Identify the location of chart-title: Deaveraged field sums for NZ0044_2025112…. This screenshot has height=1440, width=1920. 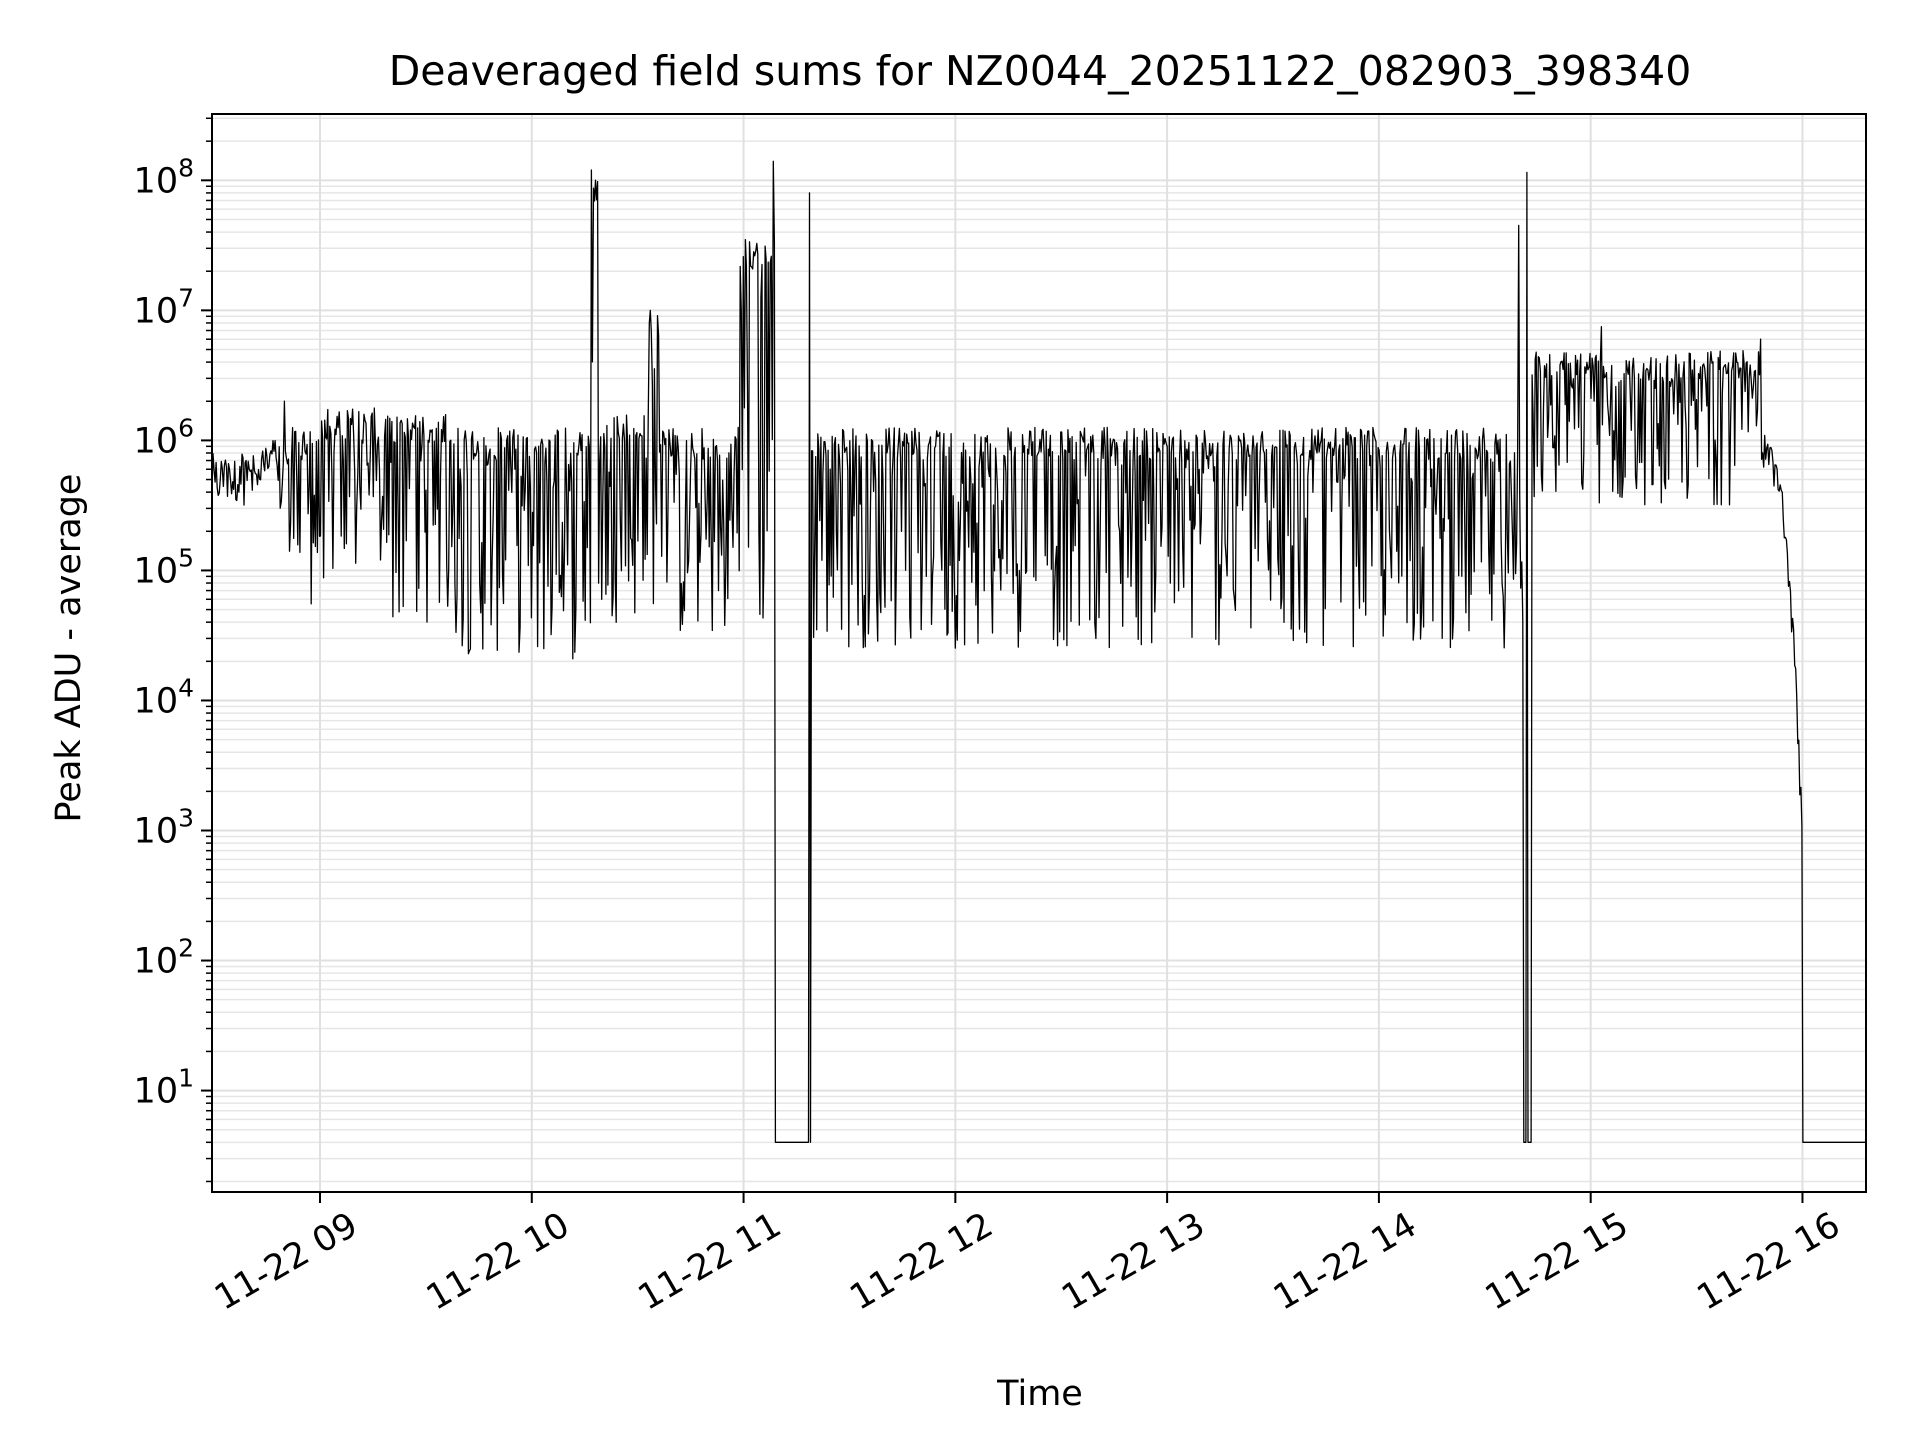
(1040, 71).